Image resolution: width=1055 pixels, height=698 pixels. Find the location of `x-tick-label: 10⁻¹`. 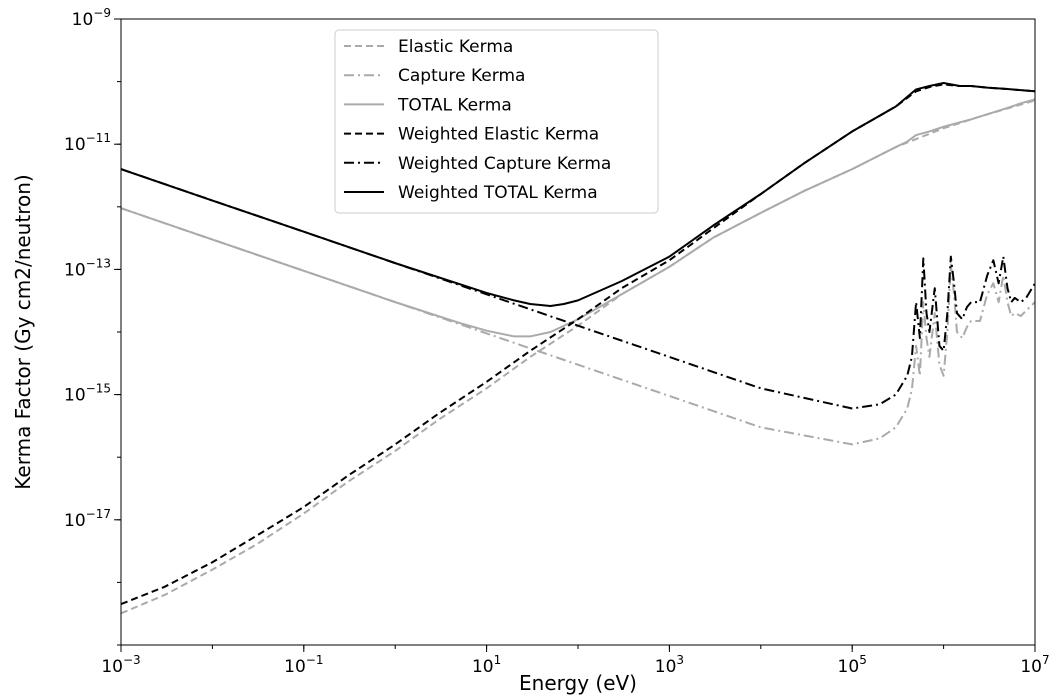

x-tick-label: 10⁻¹ is located at coordinates (303, 665).